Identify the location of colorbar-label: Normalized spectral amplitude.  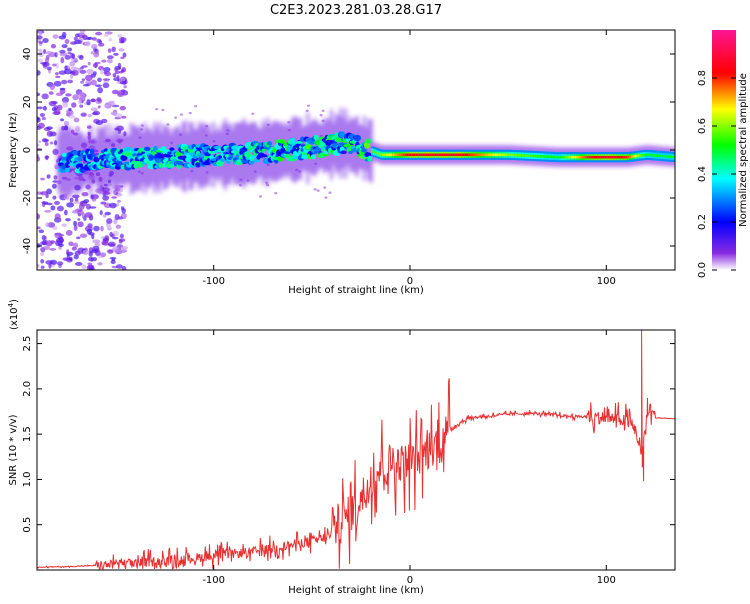
(743, 150).